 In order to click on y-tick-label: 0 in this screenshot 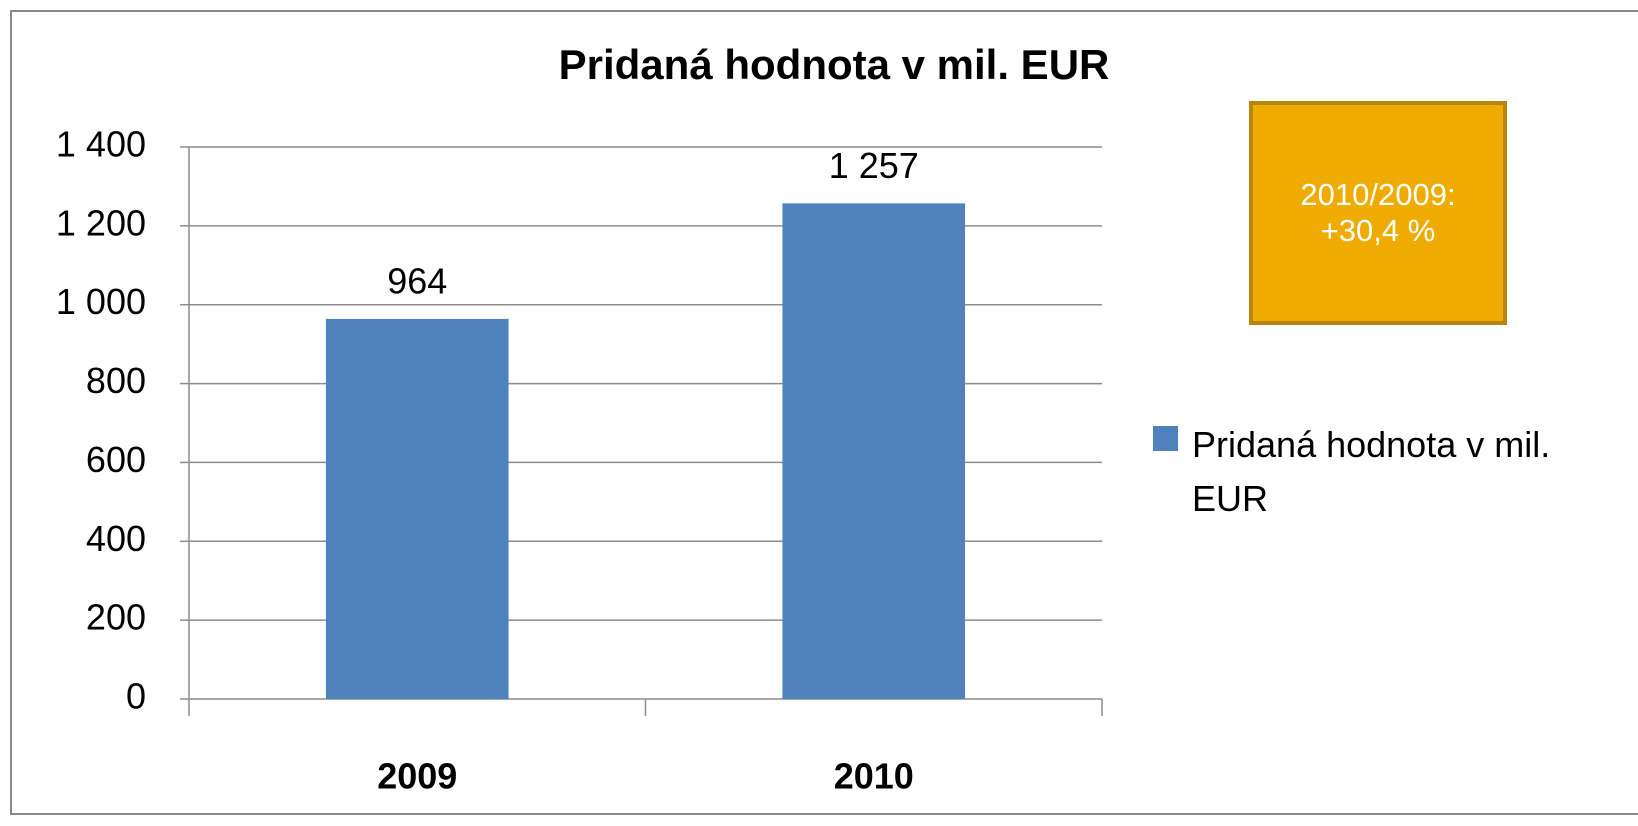, I will do `click(136, 696)`.